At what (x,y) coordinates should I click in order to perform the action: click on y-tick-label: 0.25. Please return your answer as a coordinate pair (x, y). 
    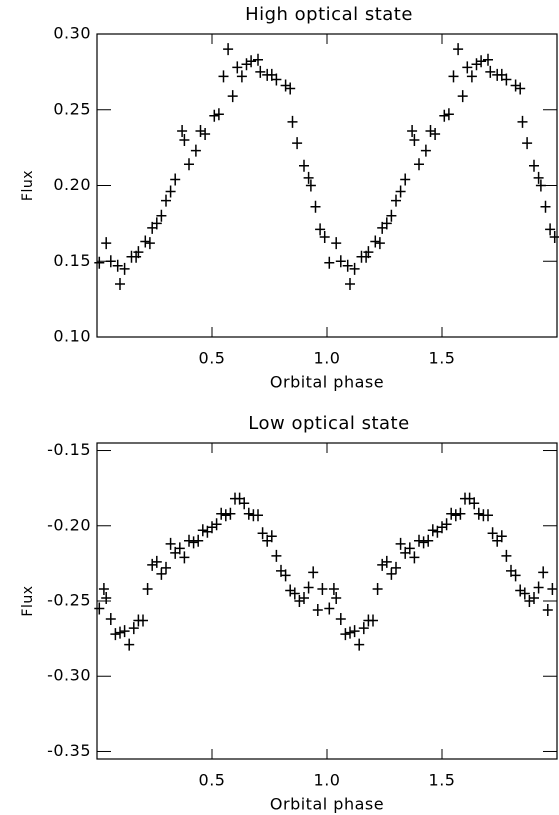
    Looking at the image, I should click on (72, 108).